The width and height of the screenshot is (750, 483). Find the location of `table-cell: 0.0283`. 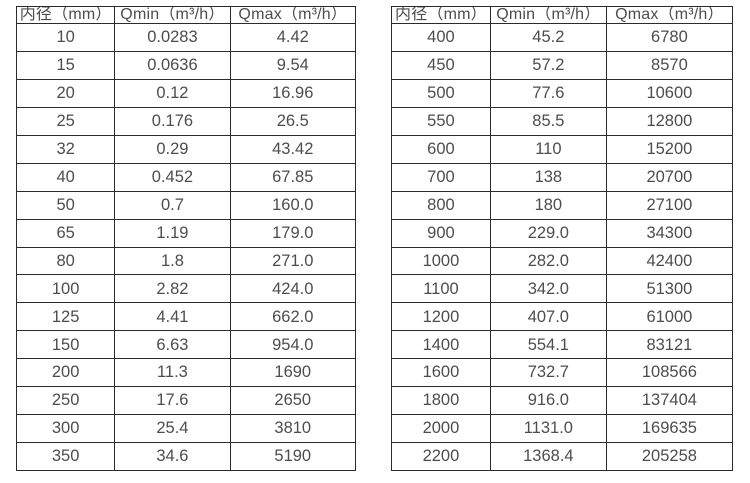

table-cell: 0.0283 is located at coordinates (172, 37).